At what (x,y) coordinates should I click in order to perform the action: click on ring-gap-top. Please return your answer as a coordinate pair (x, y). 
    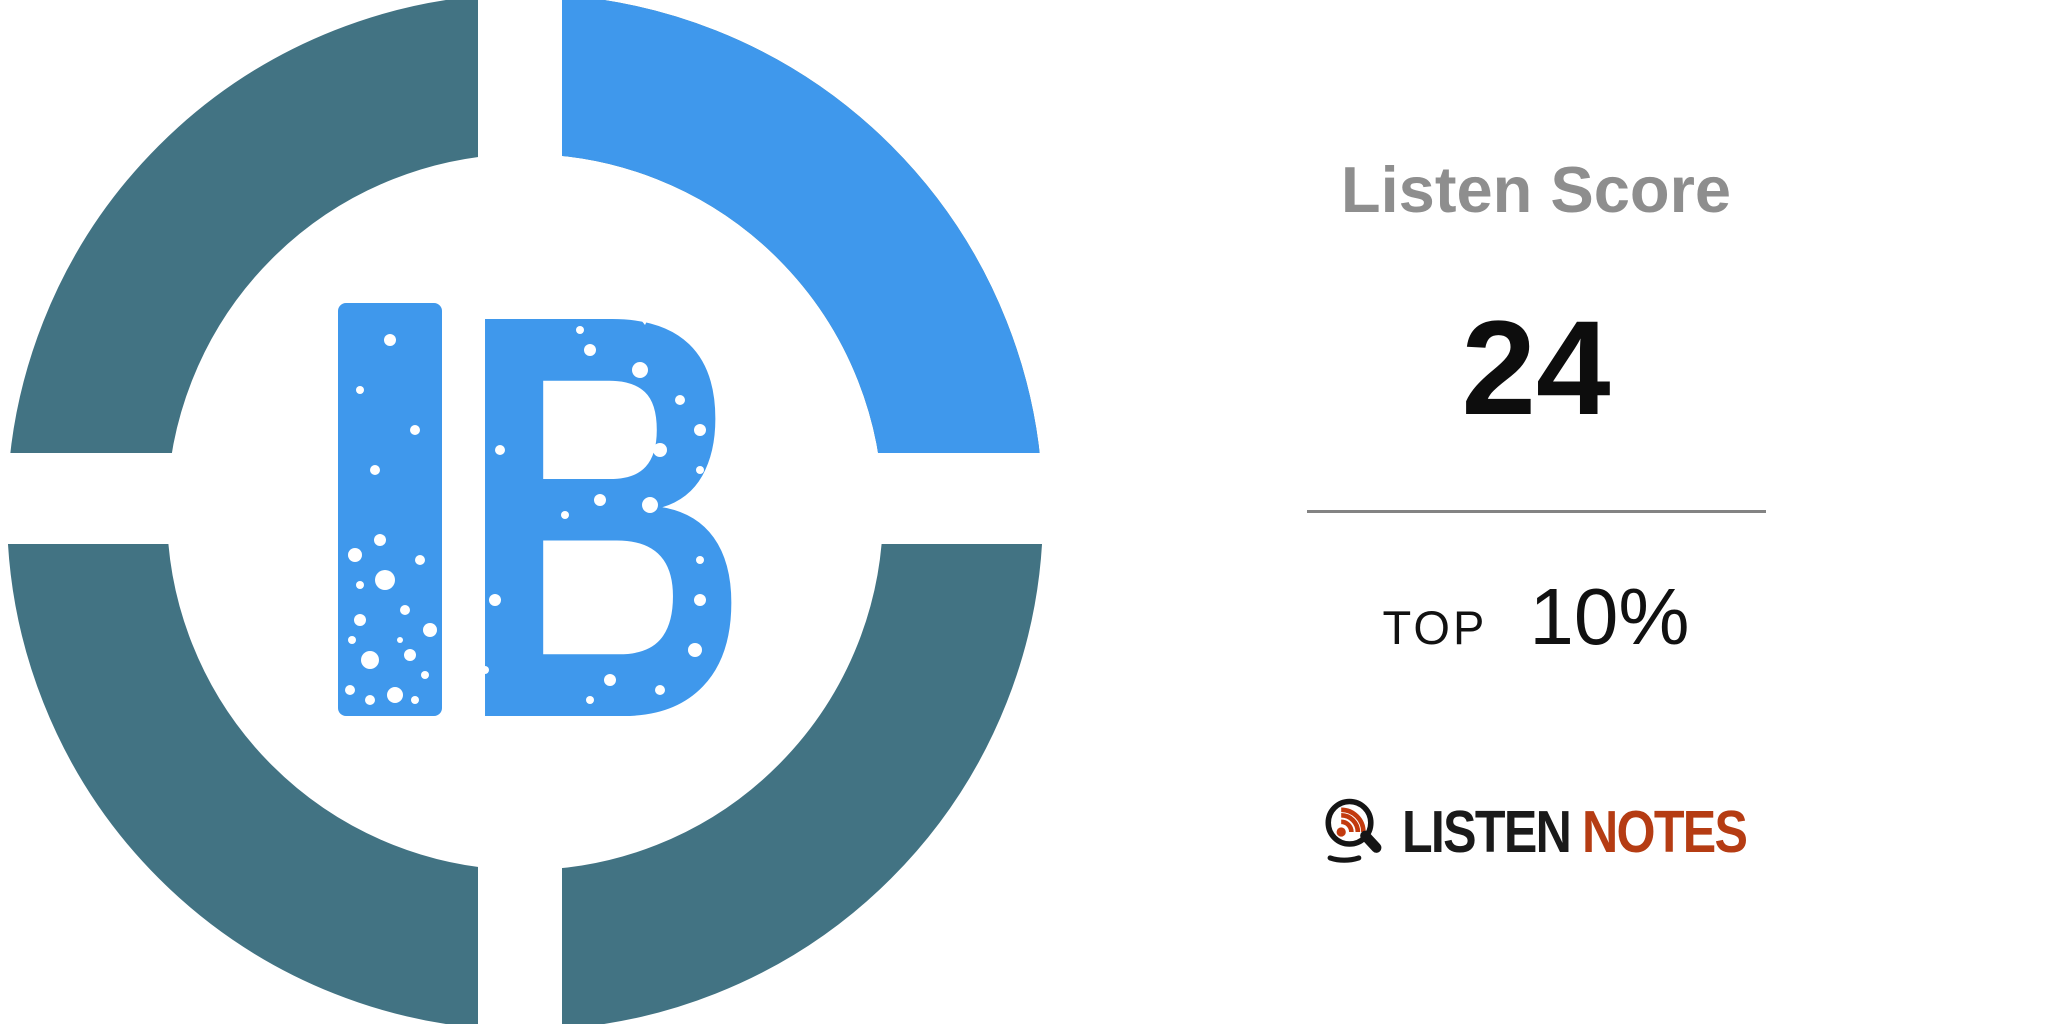
    Looking at the image, I should click on (520, 105).